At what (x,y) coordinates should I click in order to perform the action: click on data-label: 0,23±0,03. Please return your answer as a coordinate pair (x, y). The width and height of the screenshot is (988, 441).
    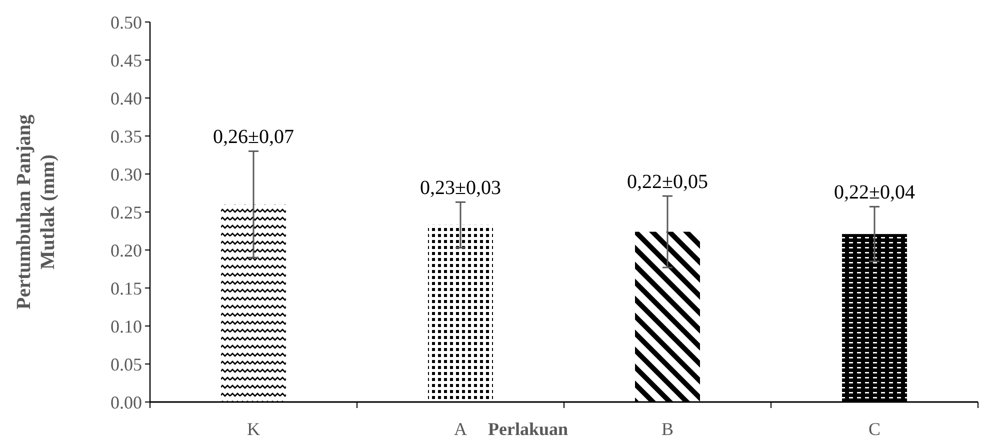
    Looking at the image, I should click on (460, 188).